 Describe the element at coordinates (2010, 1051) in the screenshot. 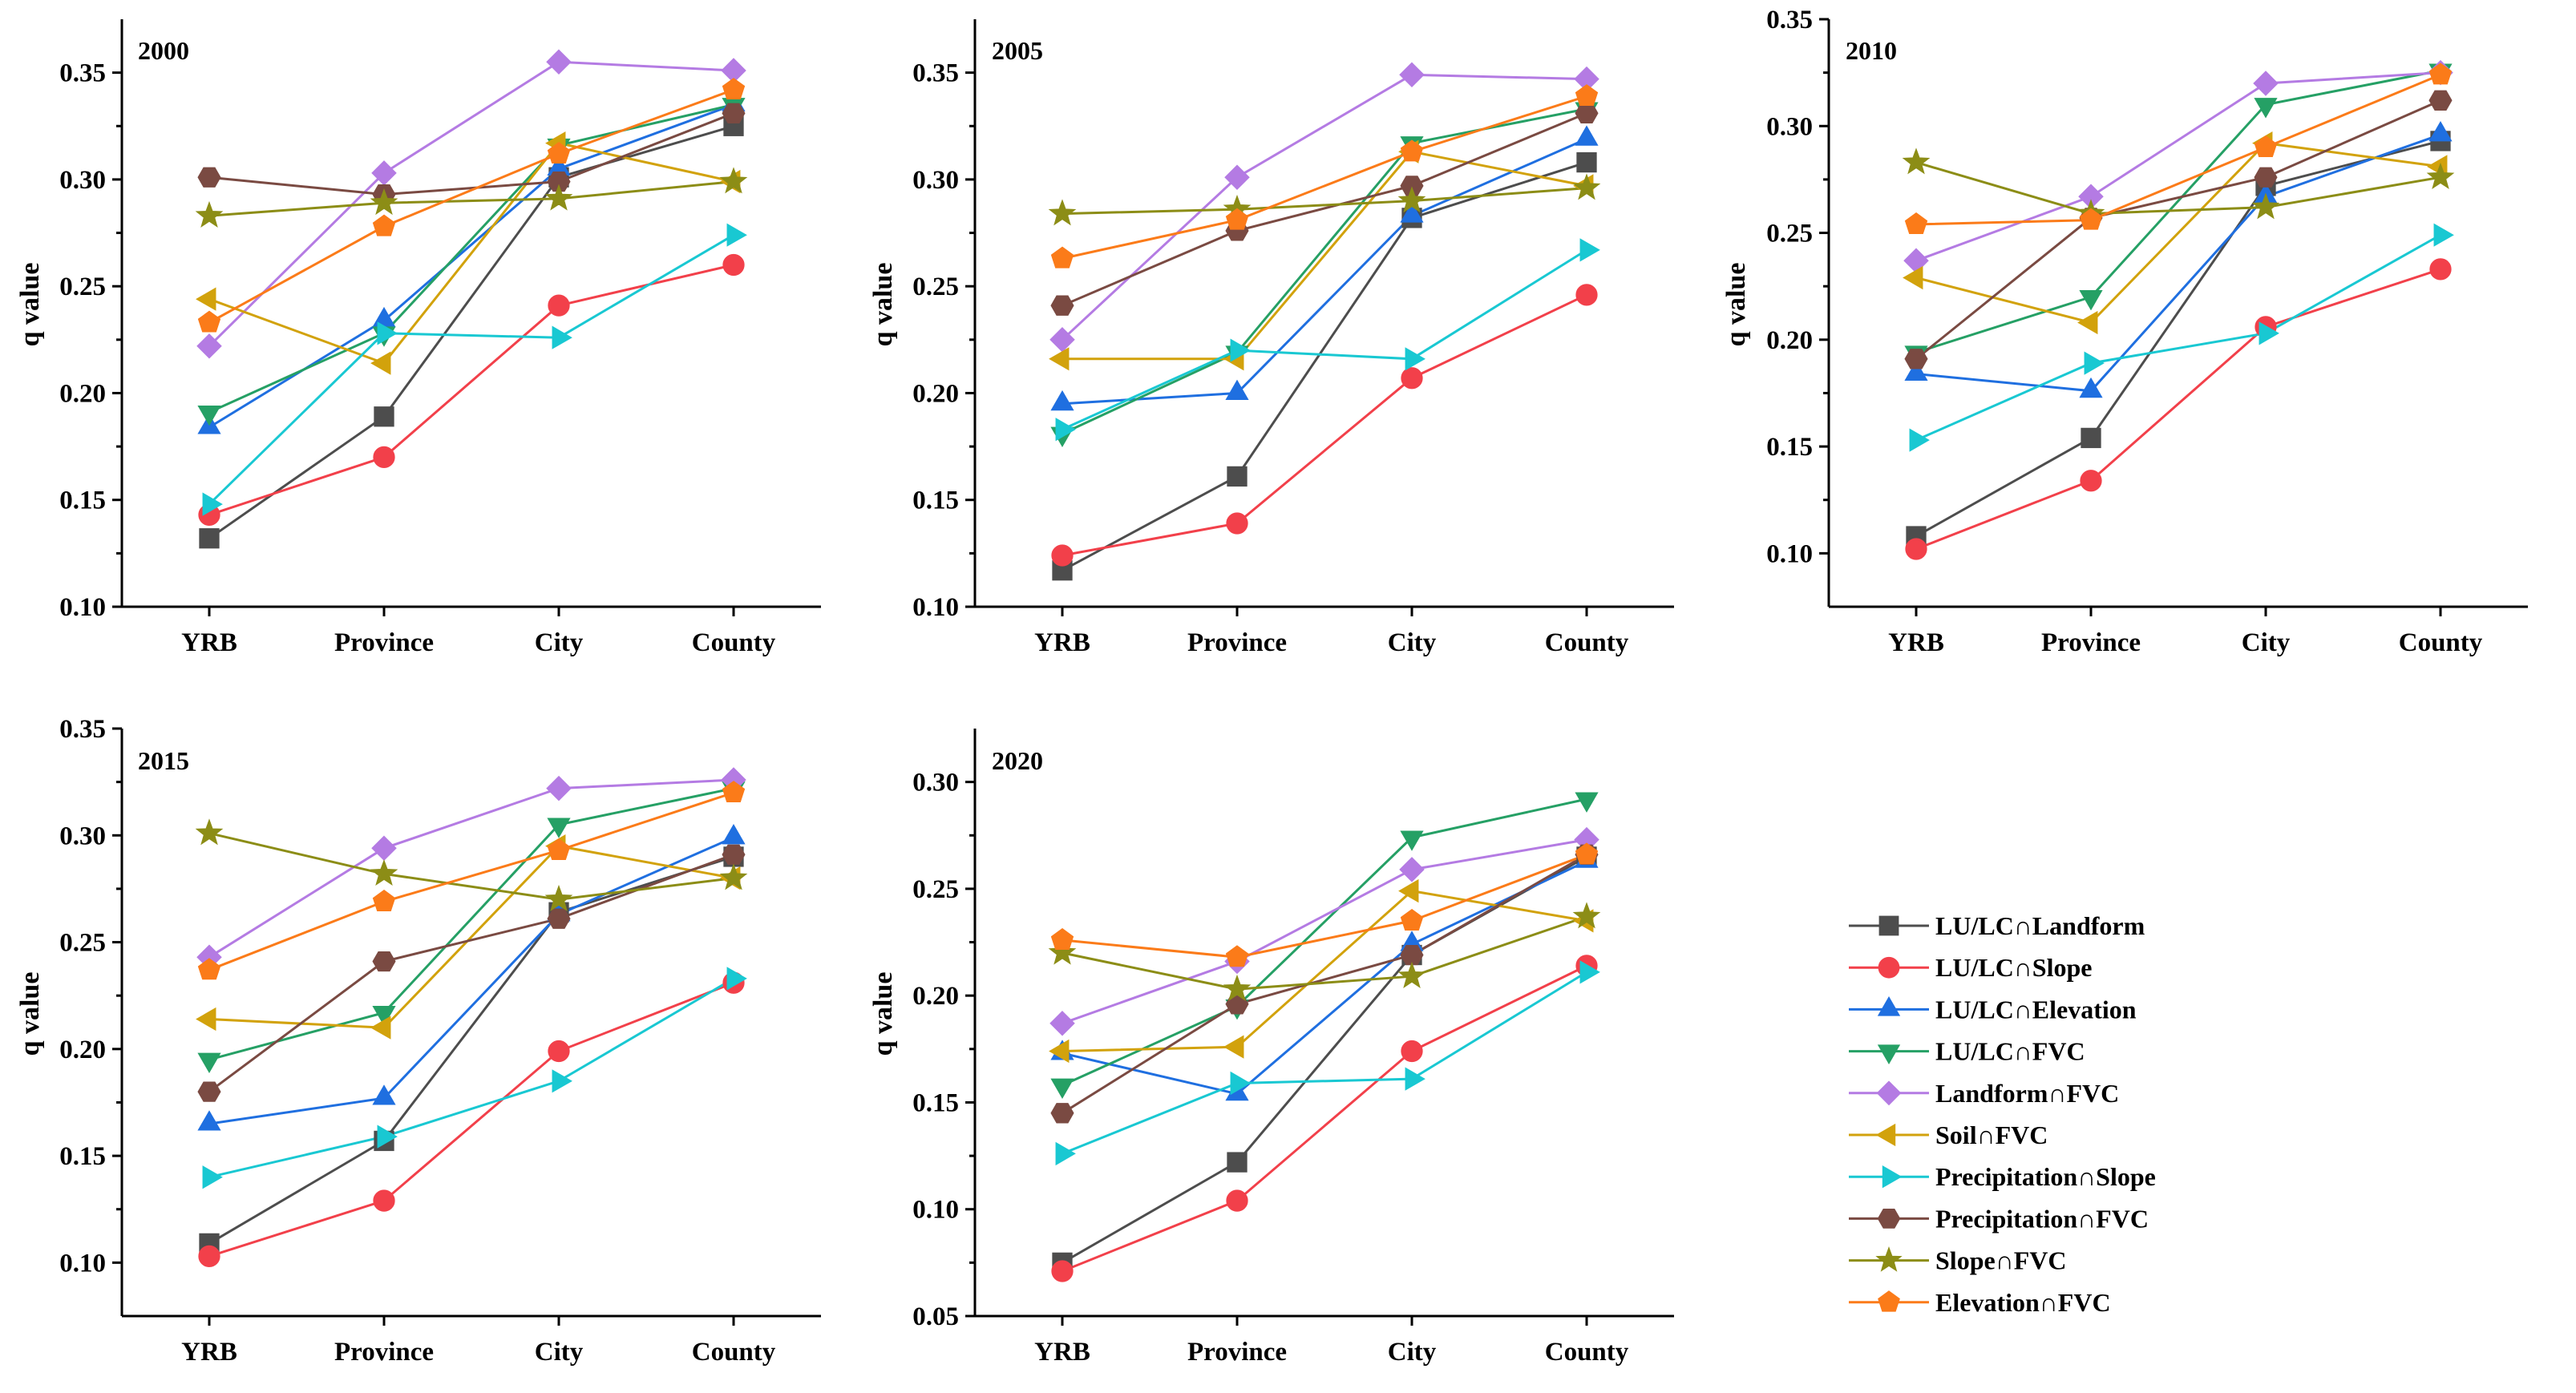

I see `legend-label: LU/LC∩FVC` at that location.